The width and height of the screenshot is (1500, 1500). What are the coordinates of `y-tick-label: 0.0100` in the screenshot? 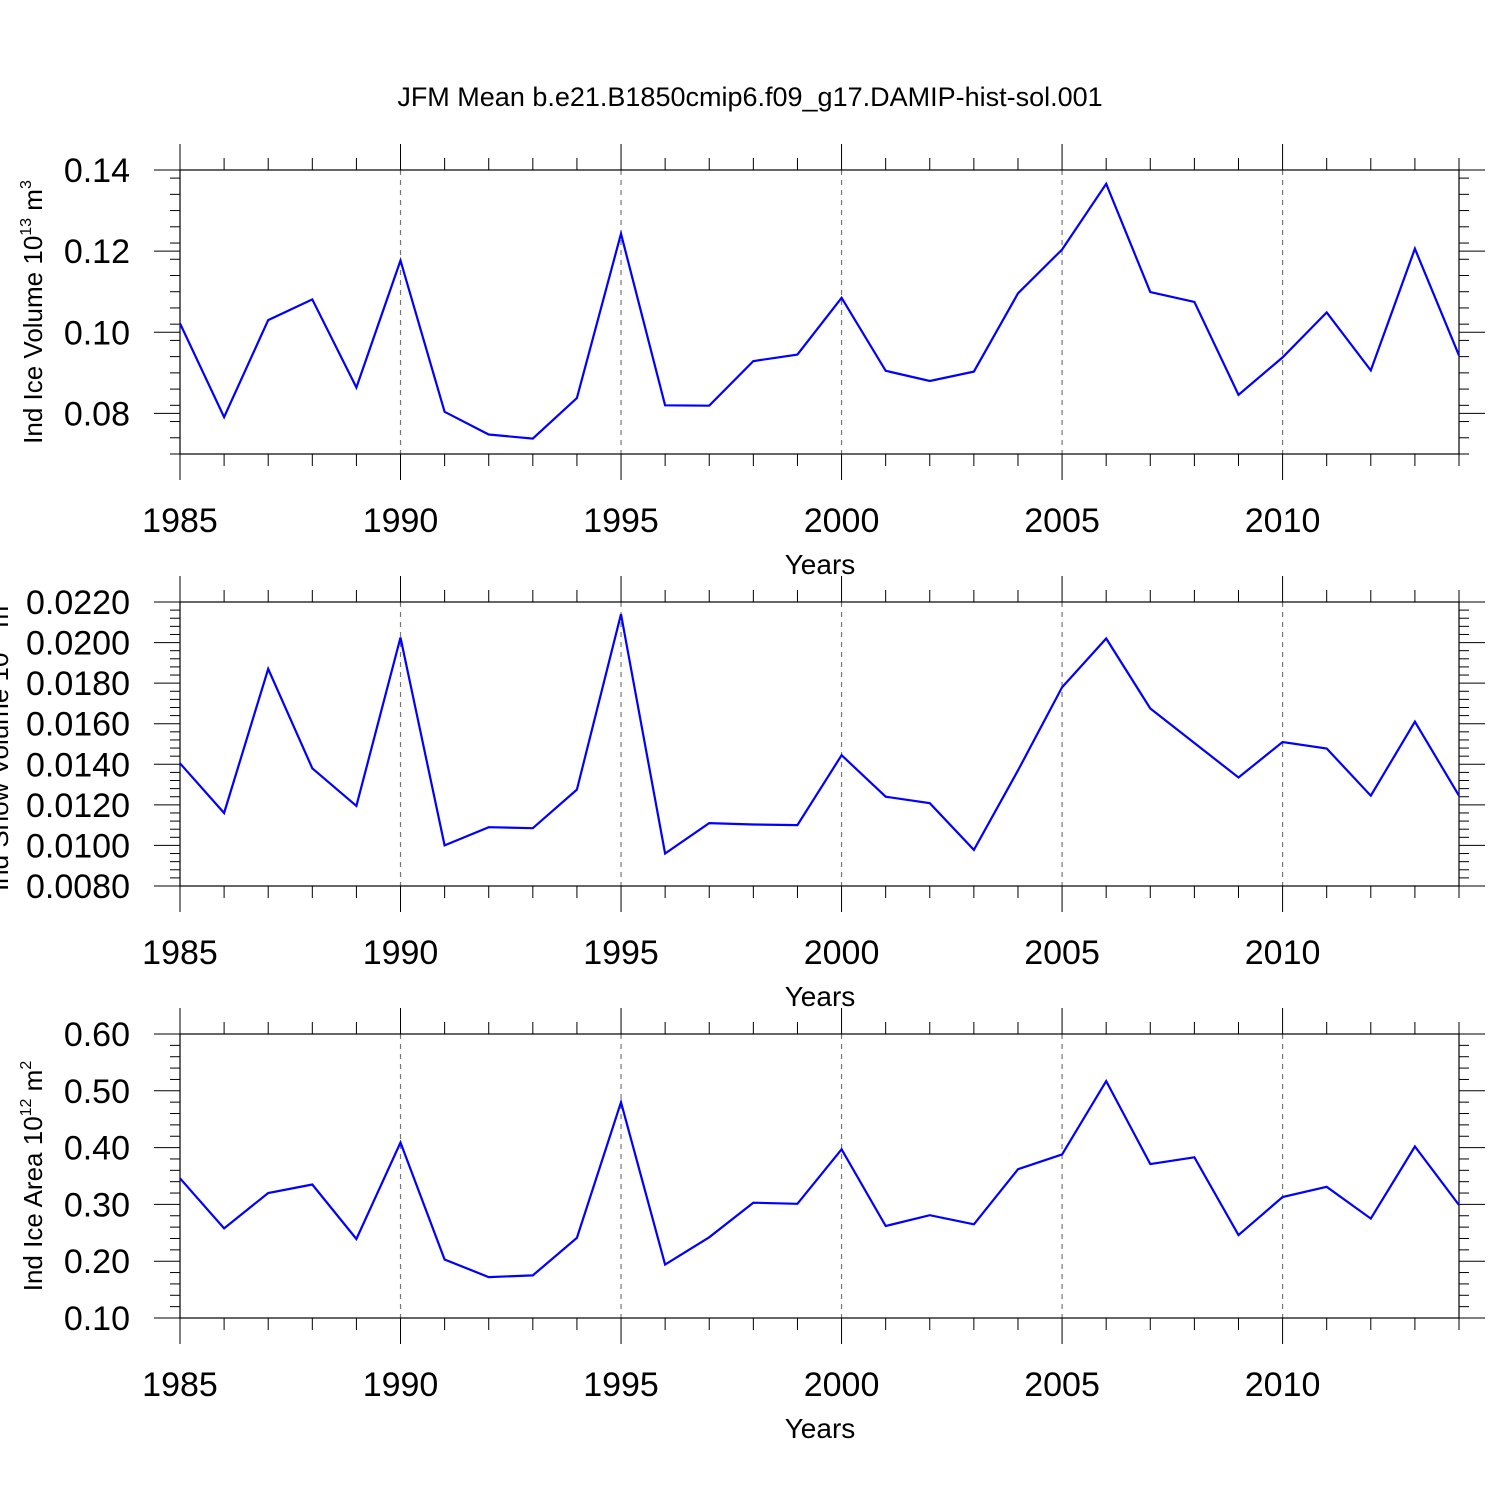 It's located at (78, 846).